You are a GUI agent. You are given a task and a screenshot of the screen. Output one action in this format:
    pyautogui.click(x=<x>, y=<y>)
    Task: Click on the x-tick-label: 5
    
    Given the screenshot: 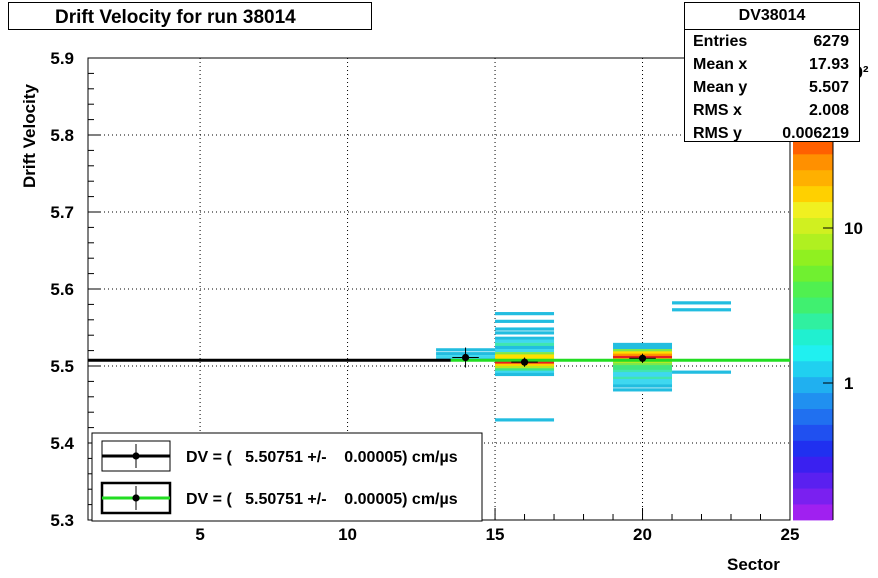 What is the action you would take?
    pyautogui.click(x=199, y=534)
    